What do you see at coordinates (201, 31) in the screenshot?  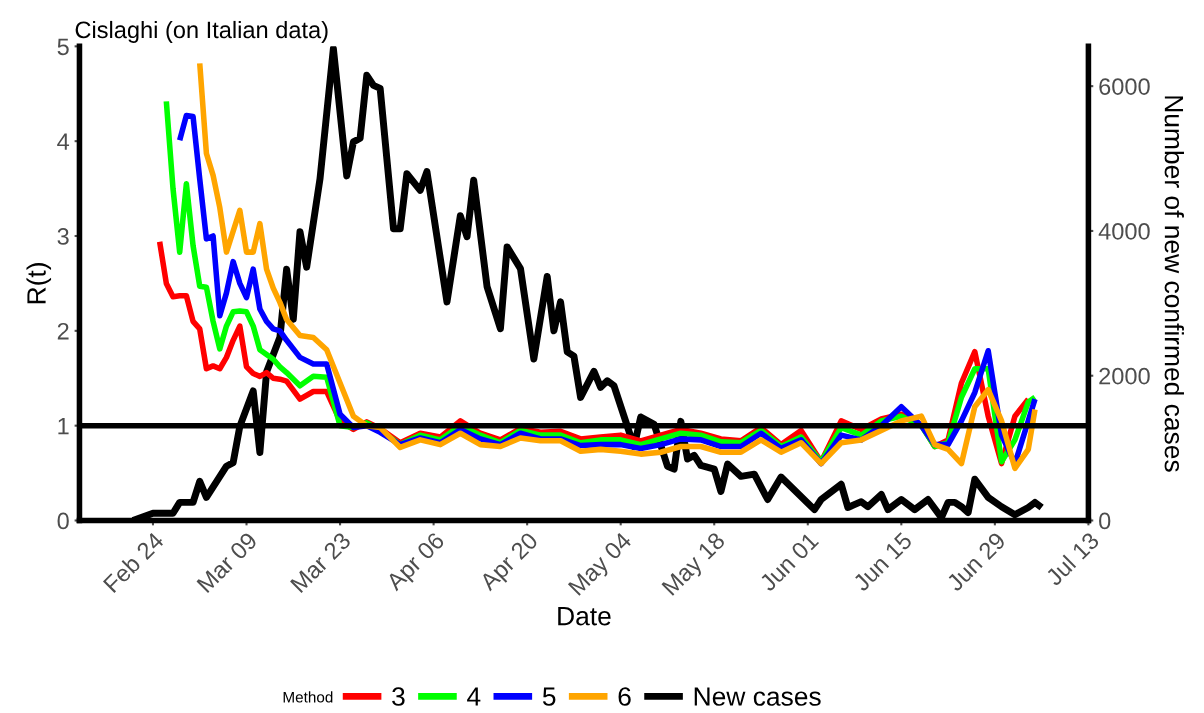 I see `chart-title: Cislaghi (on Italian data)` at bounding box center [201, 31].